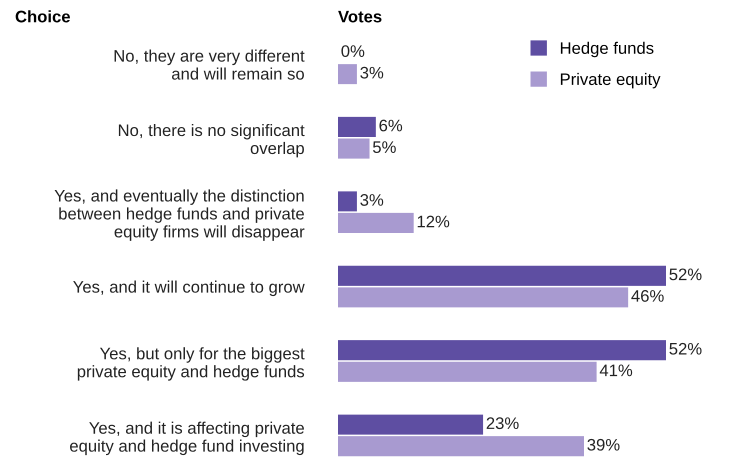  What do you see at coordinates (191, 364) in the screenshot?
I see `y-tick-label: Yes, but only for the biggest private equity and hedge funds` at bounding box center [191, 364].